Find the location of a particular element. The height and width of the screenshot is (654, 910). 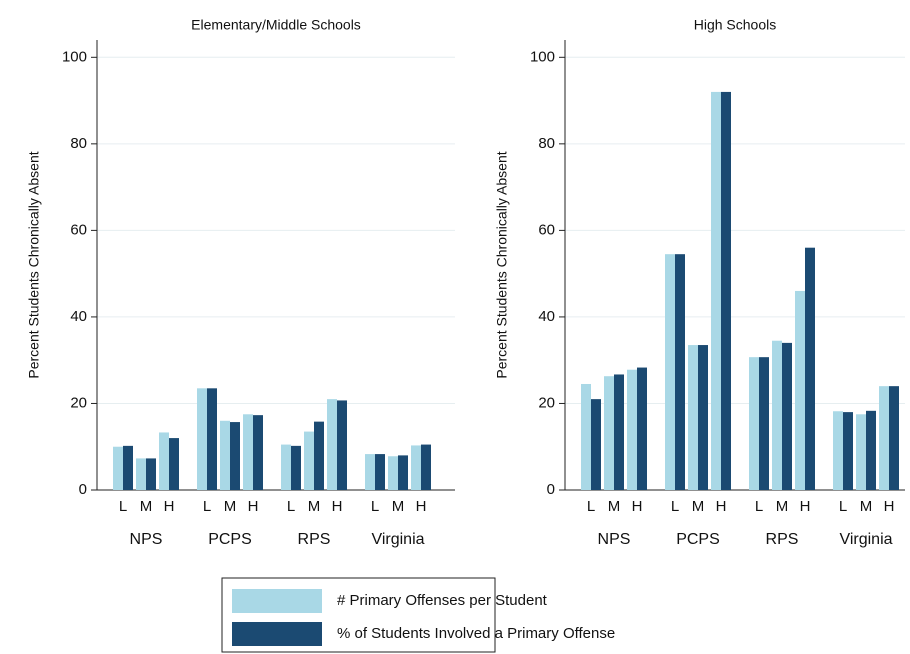

legend-swatch is located at coordinates (277, 601).